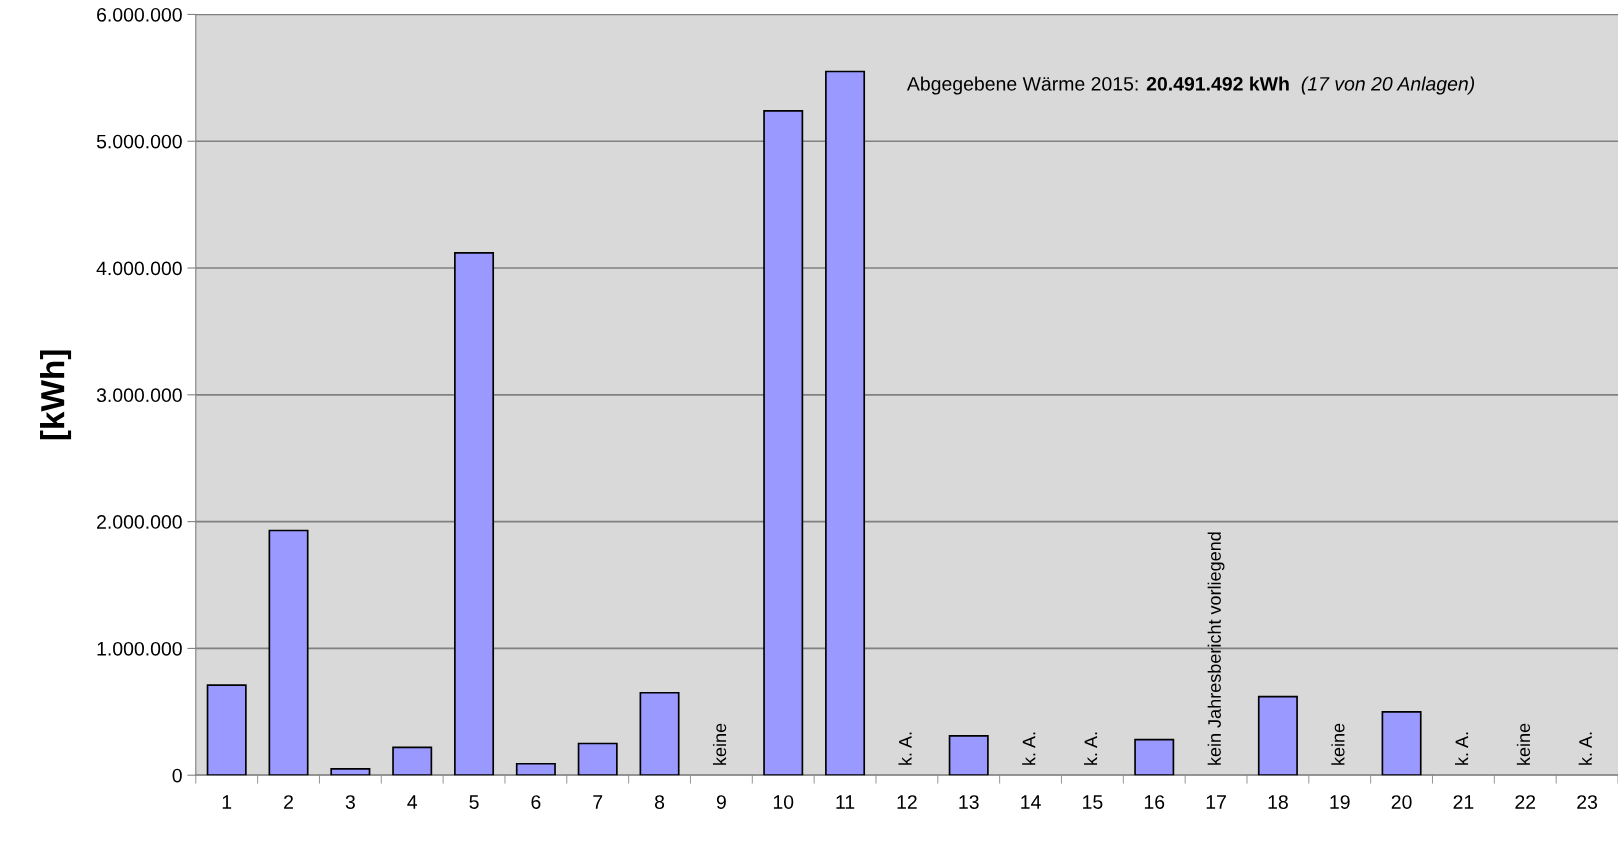  I want to click on x-tick-label: 2, so click(288, 802).